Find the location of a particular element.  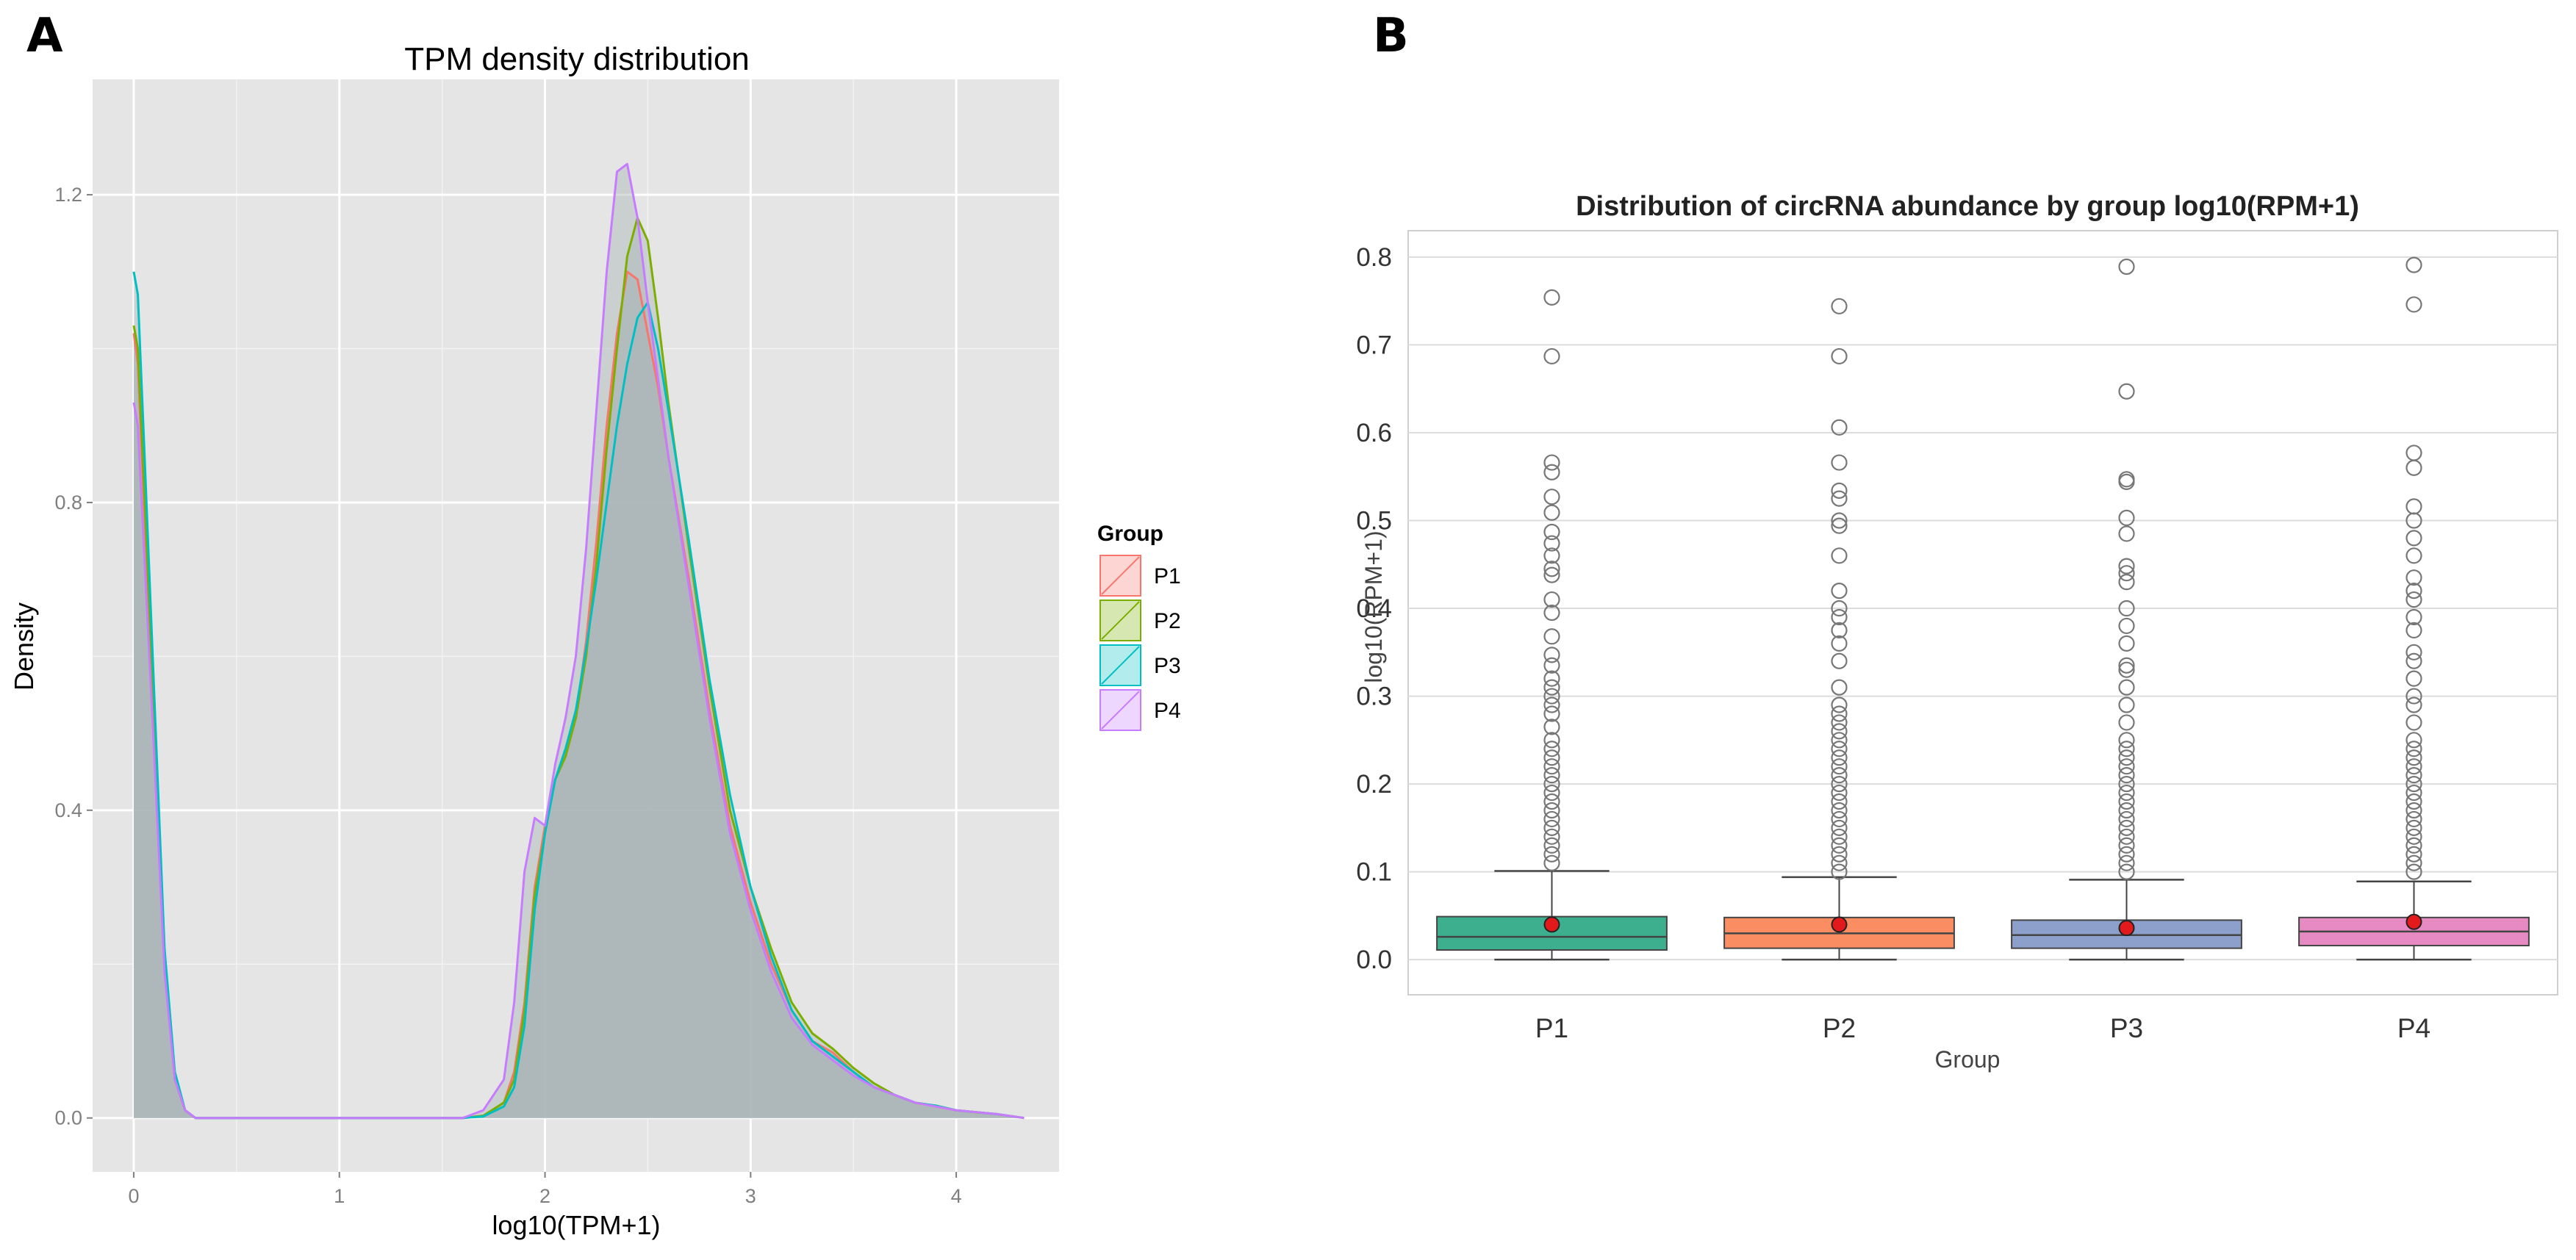

y-tick-label: 0.7 is located at coordinates (1374, 345).